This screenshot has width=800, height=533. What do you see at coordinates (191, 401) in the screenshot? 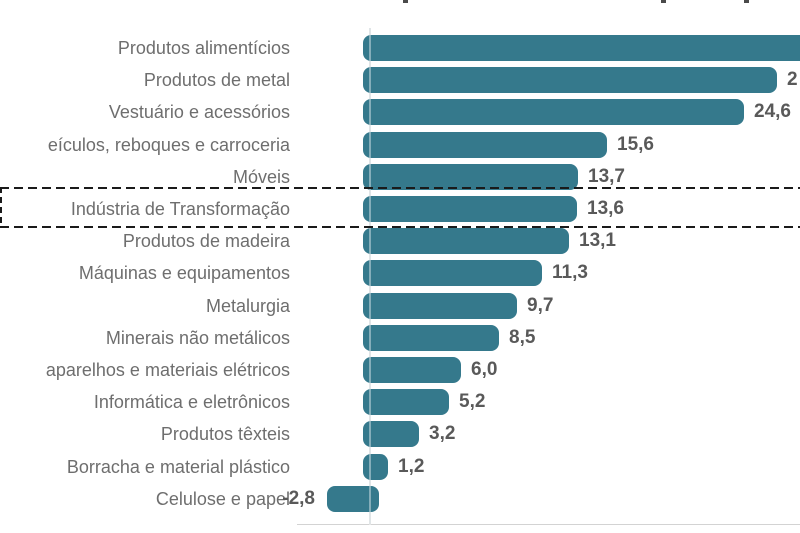
I see `category-label: Informática e eletrônicos` at bounding box center [191, 401].